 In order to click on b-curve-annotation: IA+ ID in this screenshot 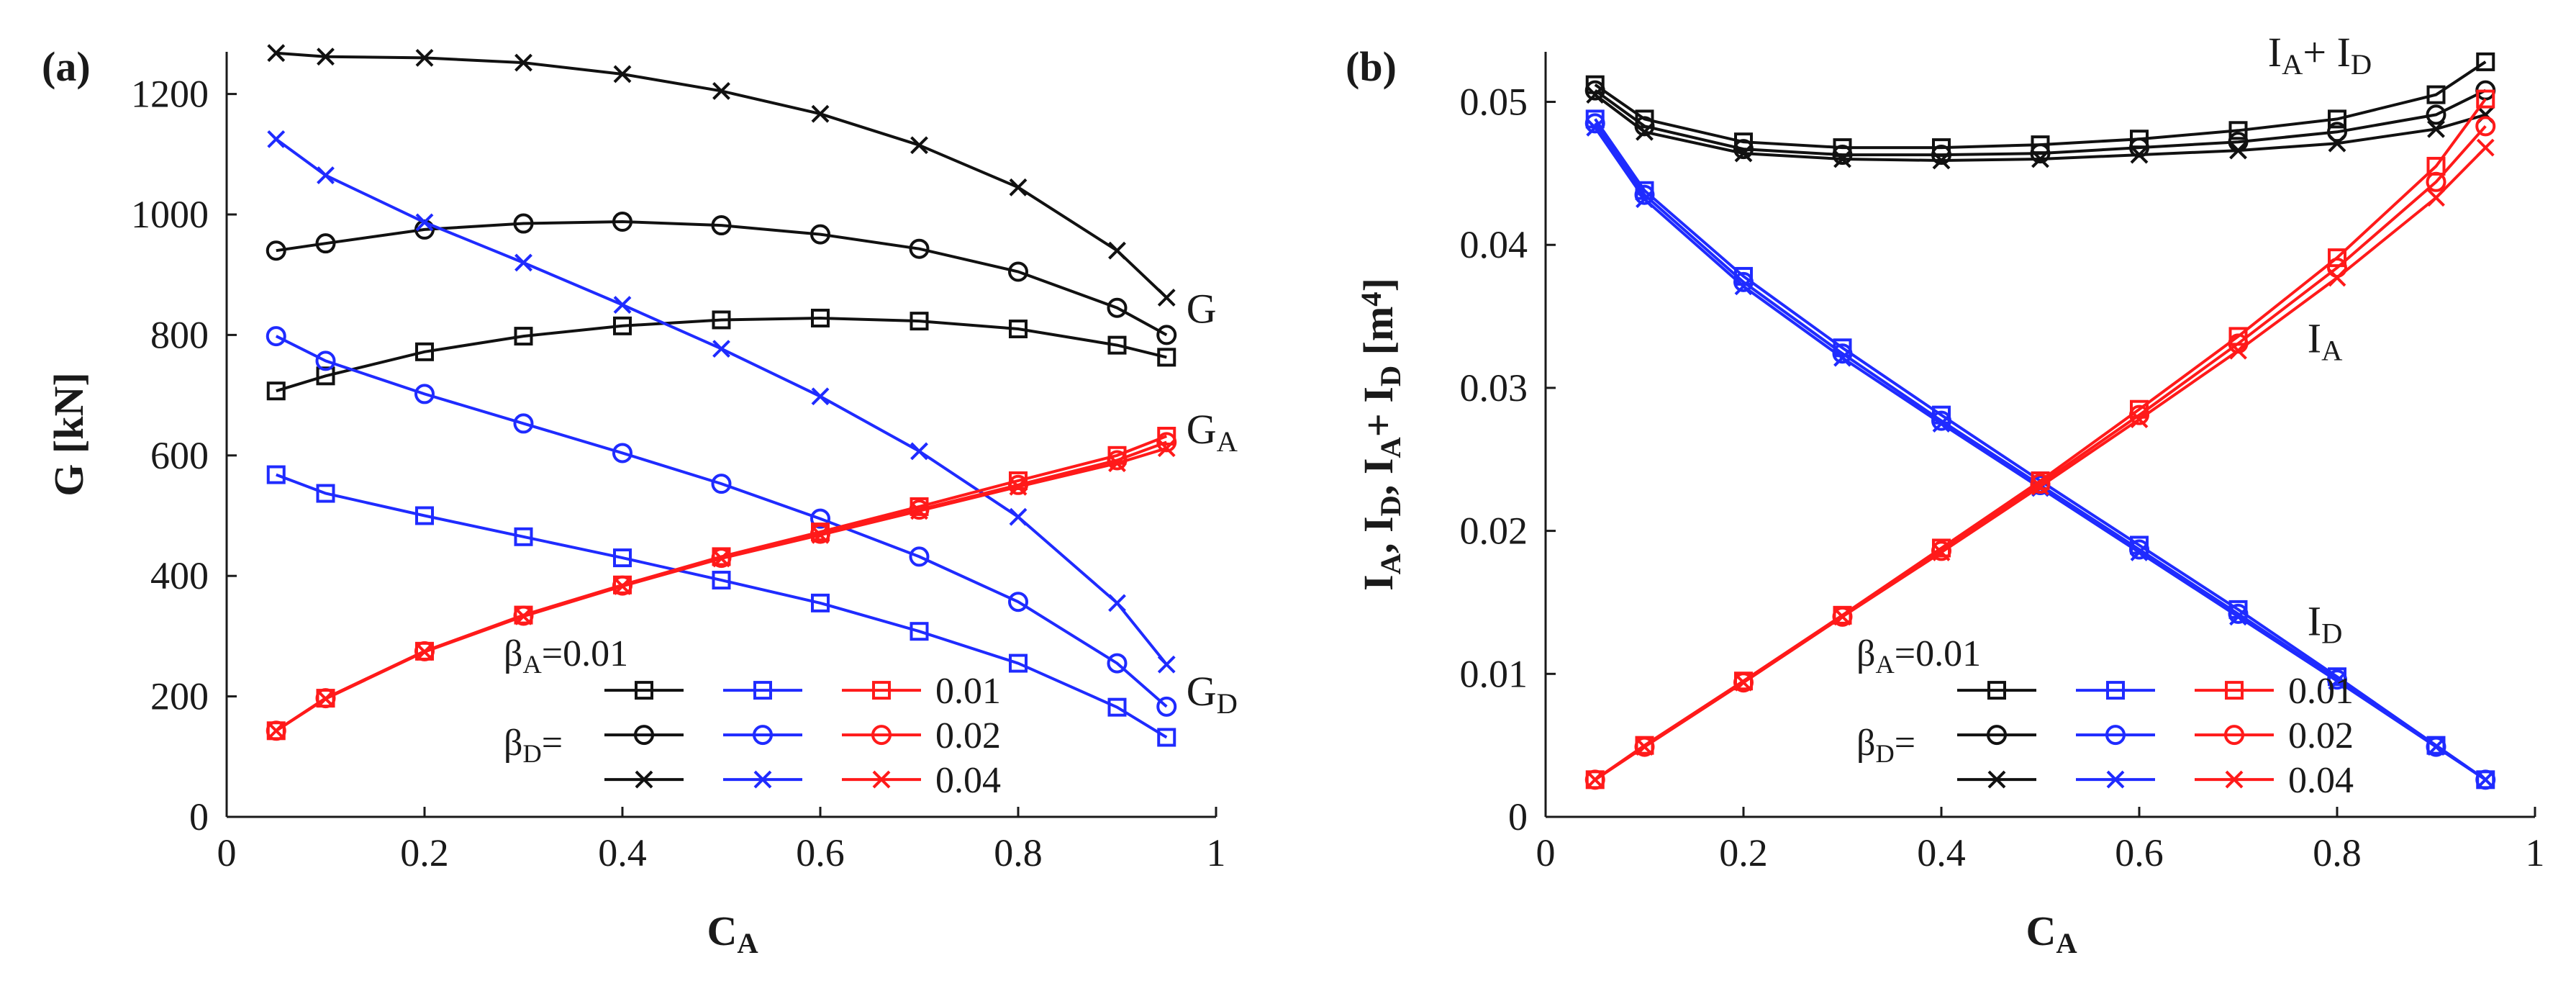, I will do `click(2320, 55)`.